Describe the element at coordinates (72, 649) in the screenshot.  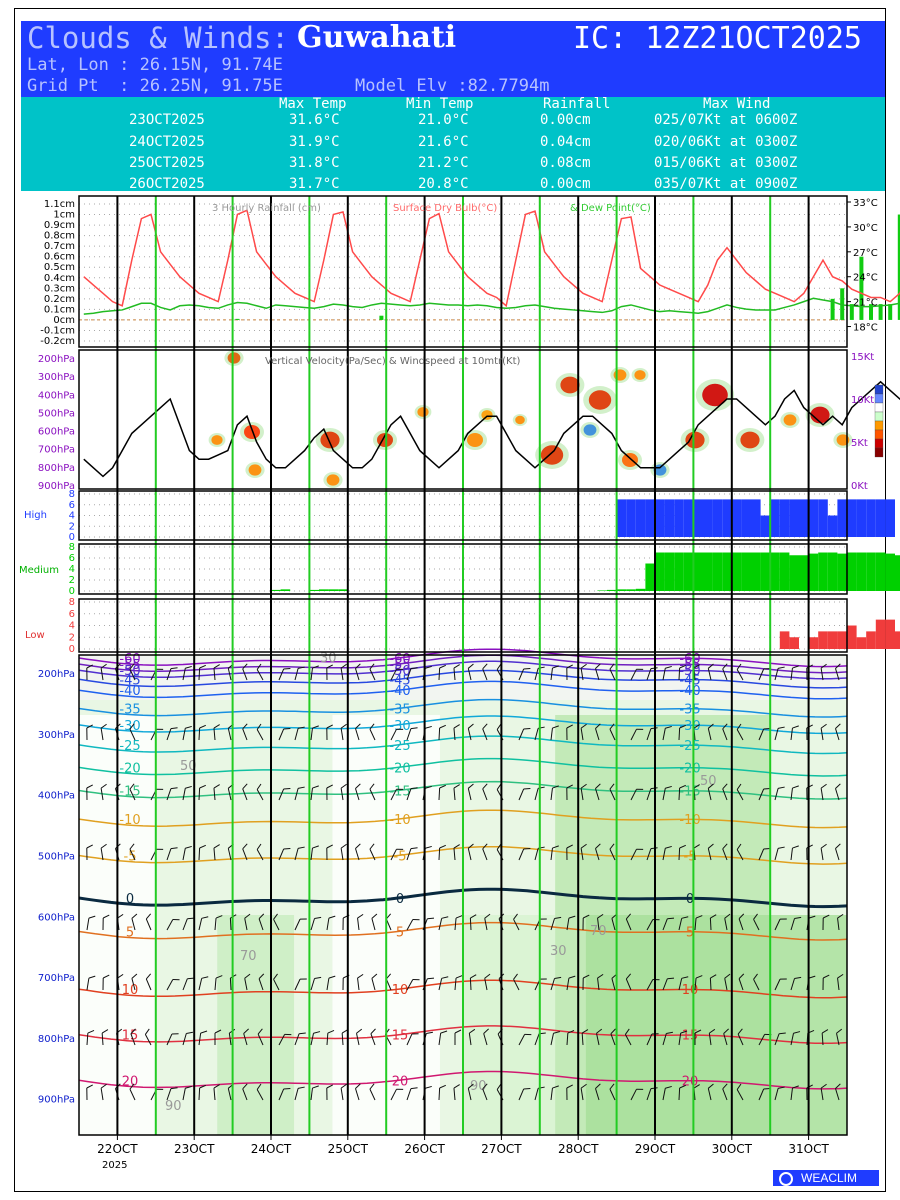
I see `cloud-tick-label: 0` at that location.